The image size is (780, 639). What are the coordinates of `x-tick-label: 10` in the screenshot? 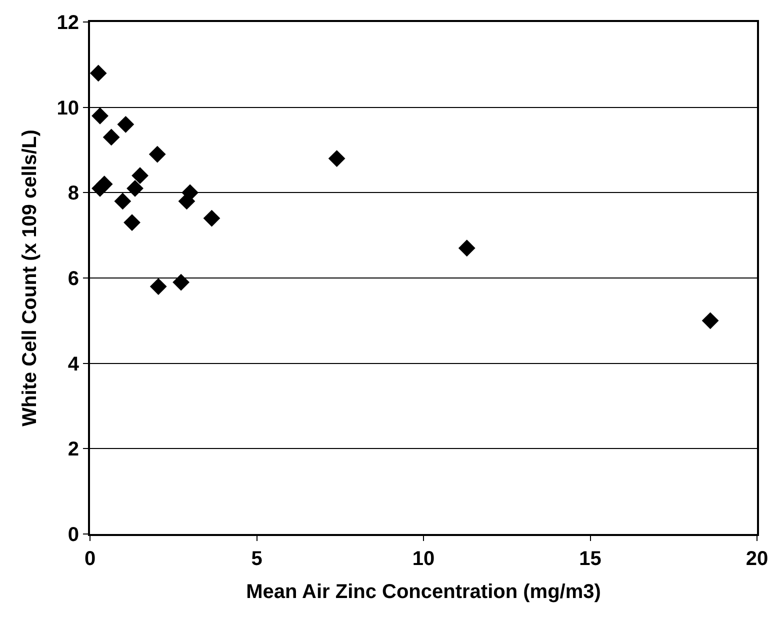 It's located at (423, 559).